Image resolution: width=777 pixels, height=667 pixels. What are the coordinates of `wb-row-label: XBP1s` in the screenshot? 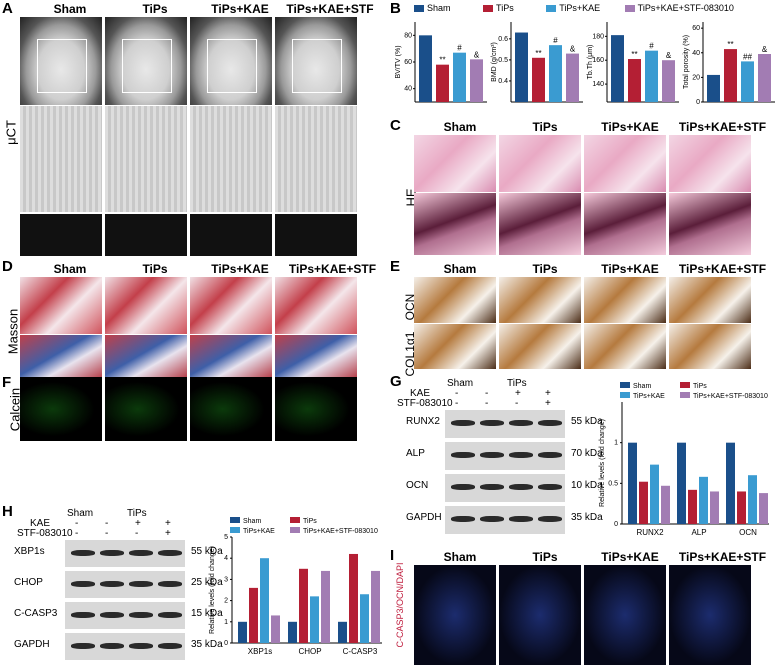 It's located at (29, 551).